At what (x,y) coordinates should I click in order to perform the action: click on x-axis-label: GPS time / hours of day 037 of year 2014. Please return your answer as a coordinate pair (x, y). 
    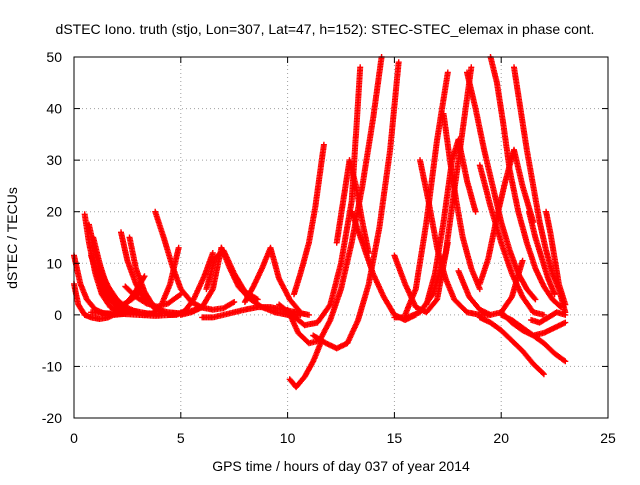
    Looking at the image, I should click on (341, 466).